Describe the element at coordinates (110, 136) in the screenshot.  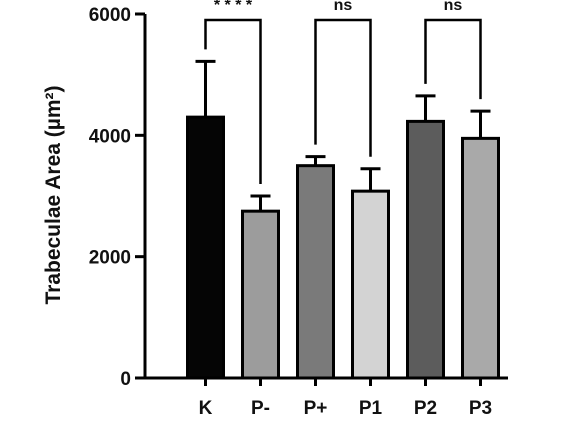
I see `y-tick-label: 4000` at that location.